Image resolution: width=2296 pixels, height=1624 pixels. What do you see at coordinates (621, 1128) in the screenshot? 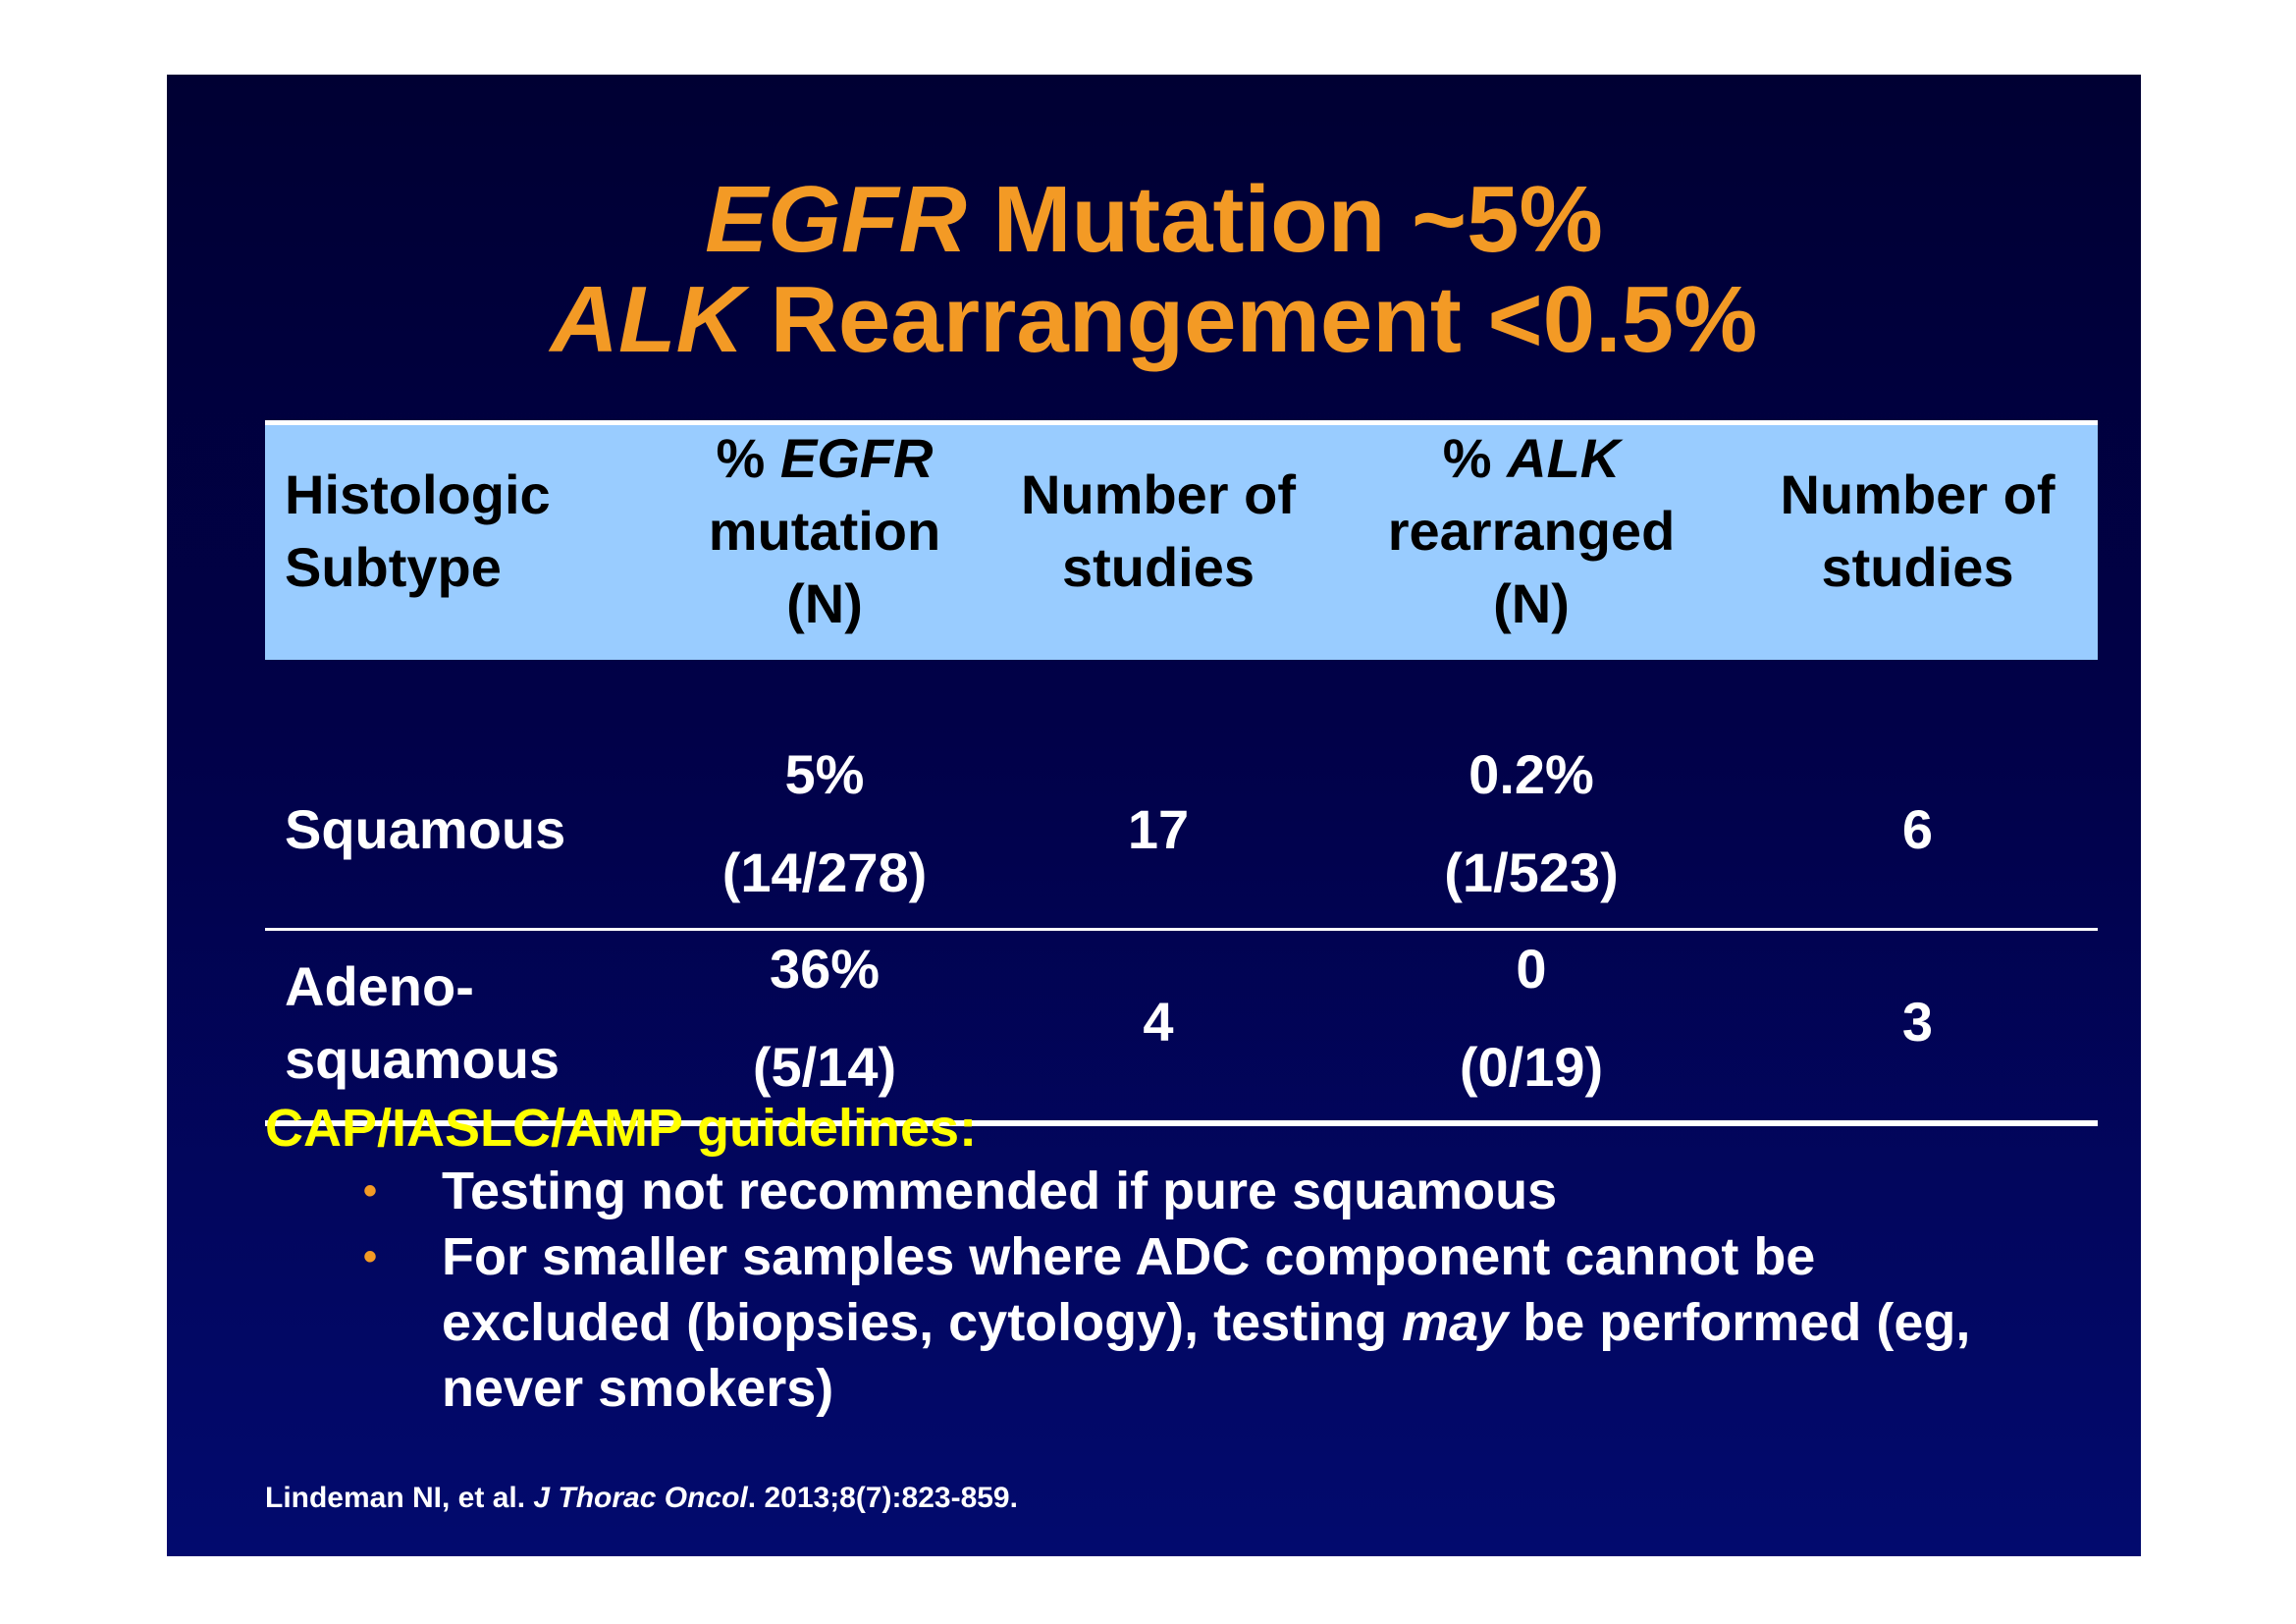
I see `guidelines-heading: CAP/IASLC/AMP guidelines:` at bounding box center [621, 1128].